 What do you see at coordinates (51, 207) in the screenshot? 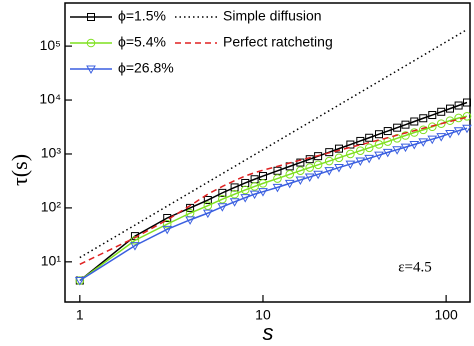
I see `y-tick-label: 10²` at bounding box center [51, 207].